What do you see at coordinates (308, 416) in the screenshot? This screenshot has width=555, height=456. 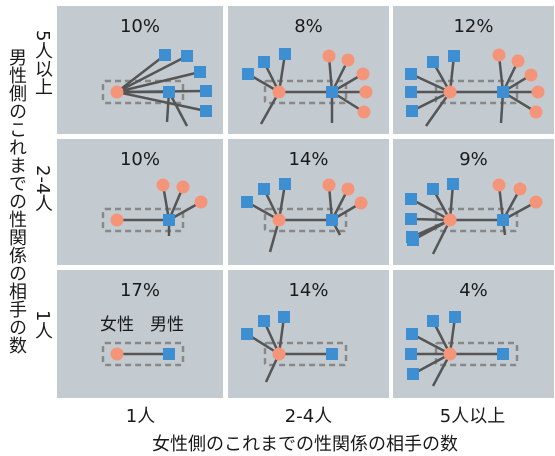 I see `col-label-2to4: 2-4人` at bounding box center [308, 416].